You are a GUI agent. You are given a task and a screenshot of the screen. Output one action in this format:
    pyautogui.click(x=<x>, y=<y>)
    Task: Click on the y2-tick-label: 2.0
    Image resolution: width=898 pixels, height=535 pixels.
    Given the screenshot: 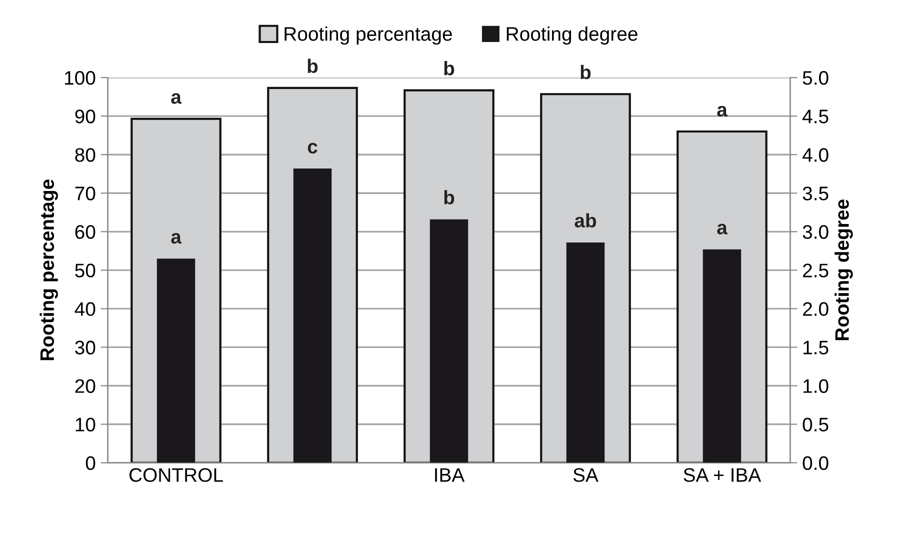 What is the action you would take?
    pyautogui.click(x=815, y=309)
    